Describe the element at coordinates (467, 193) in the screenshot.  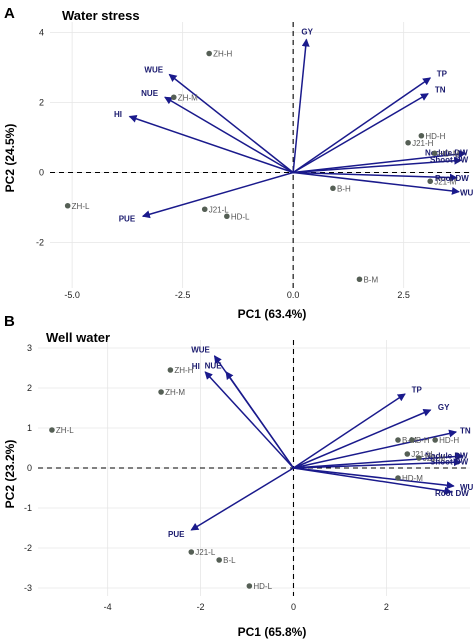
I see `a-variable-label-wu: WU` at that location.